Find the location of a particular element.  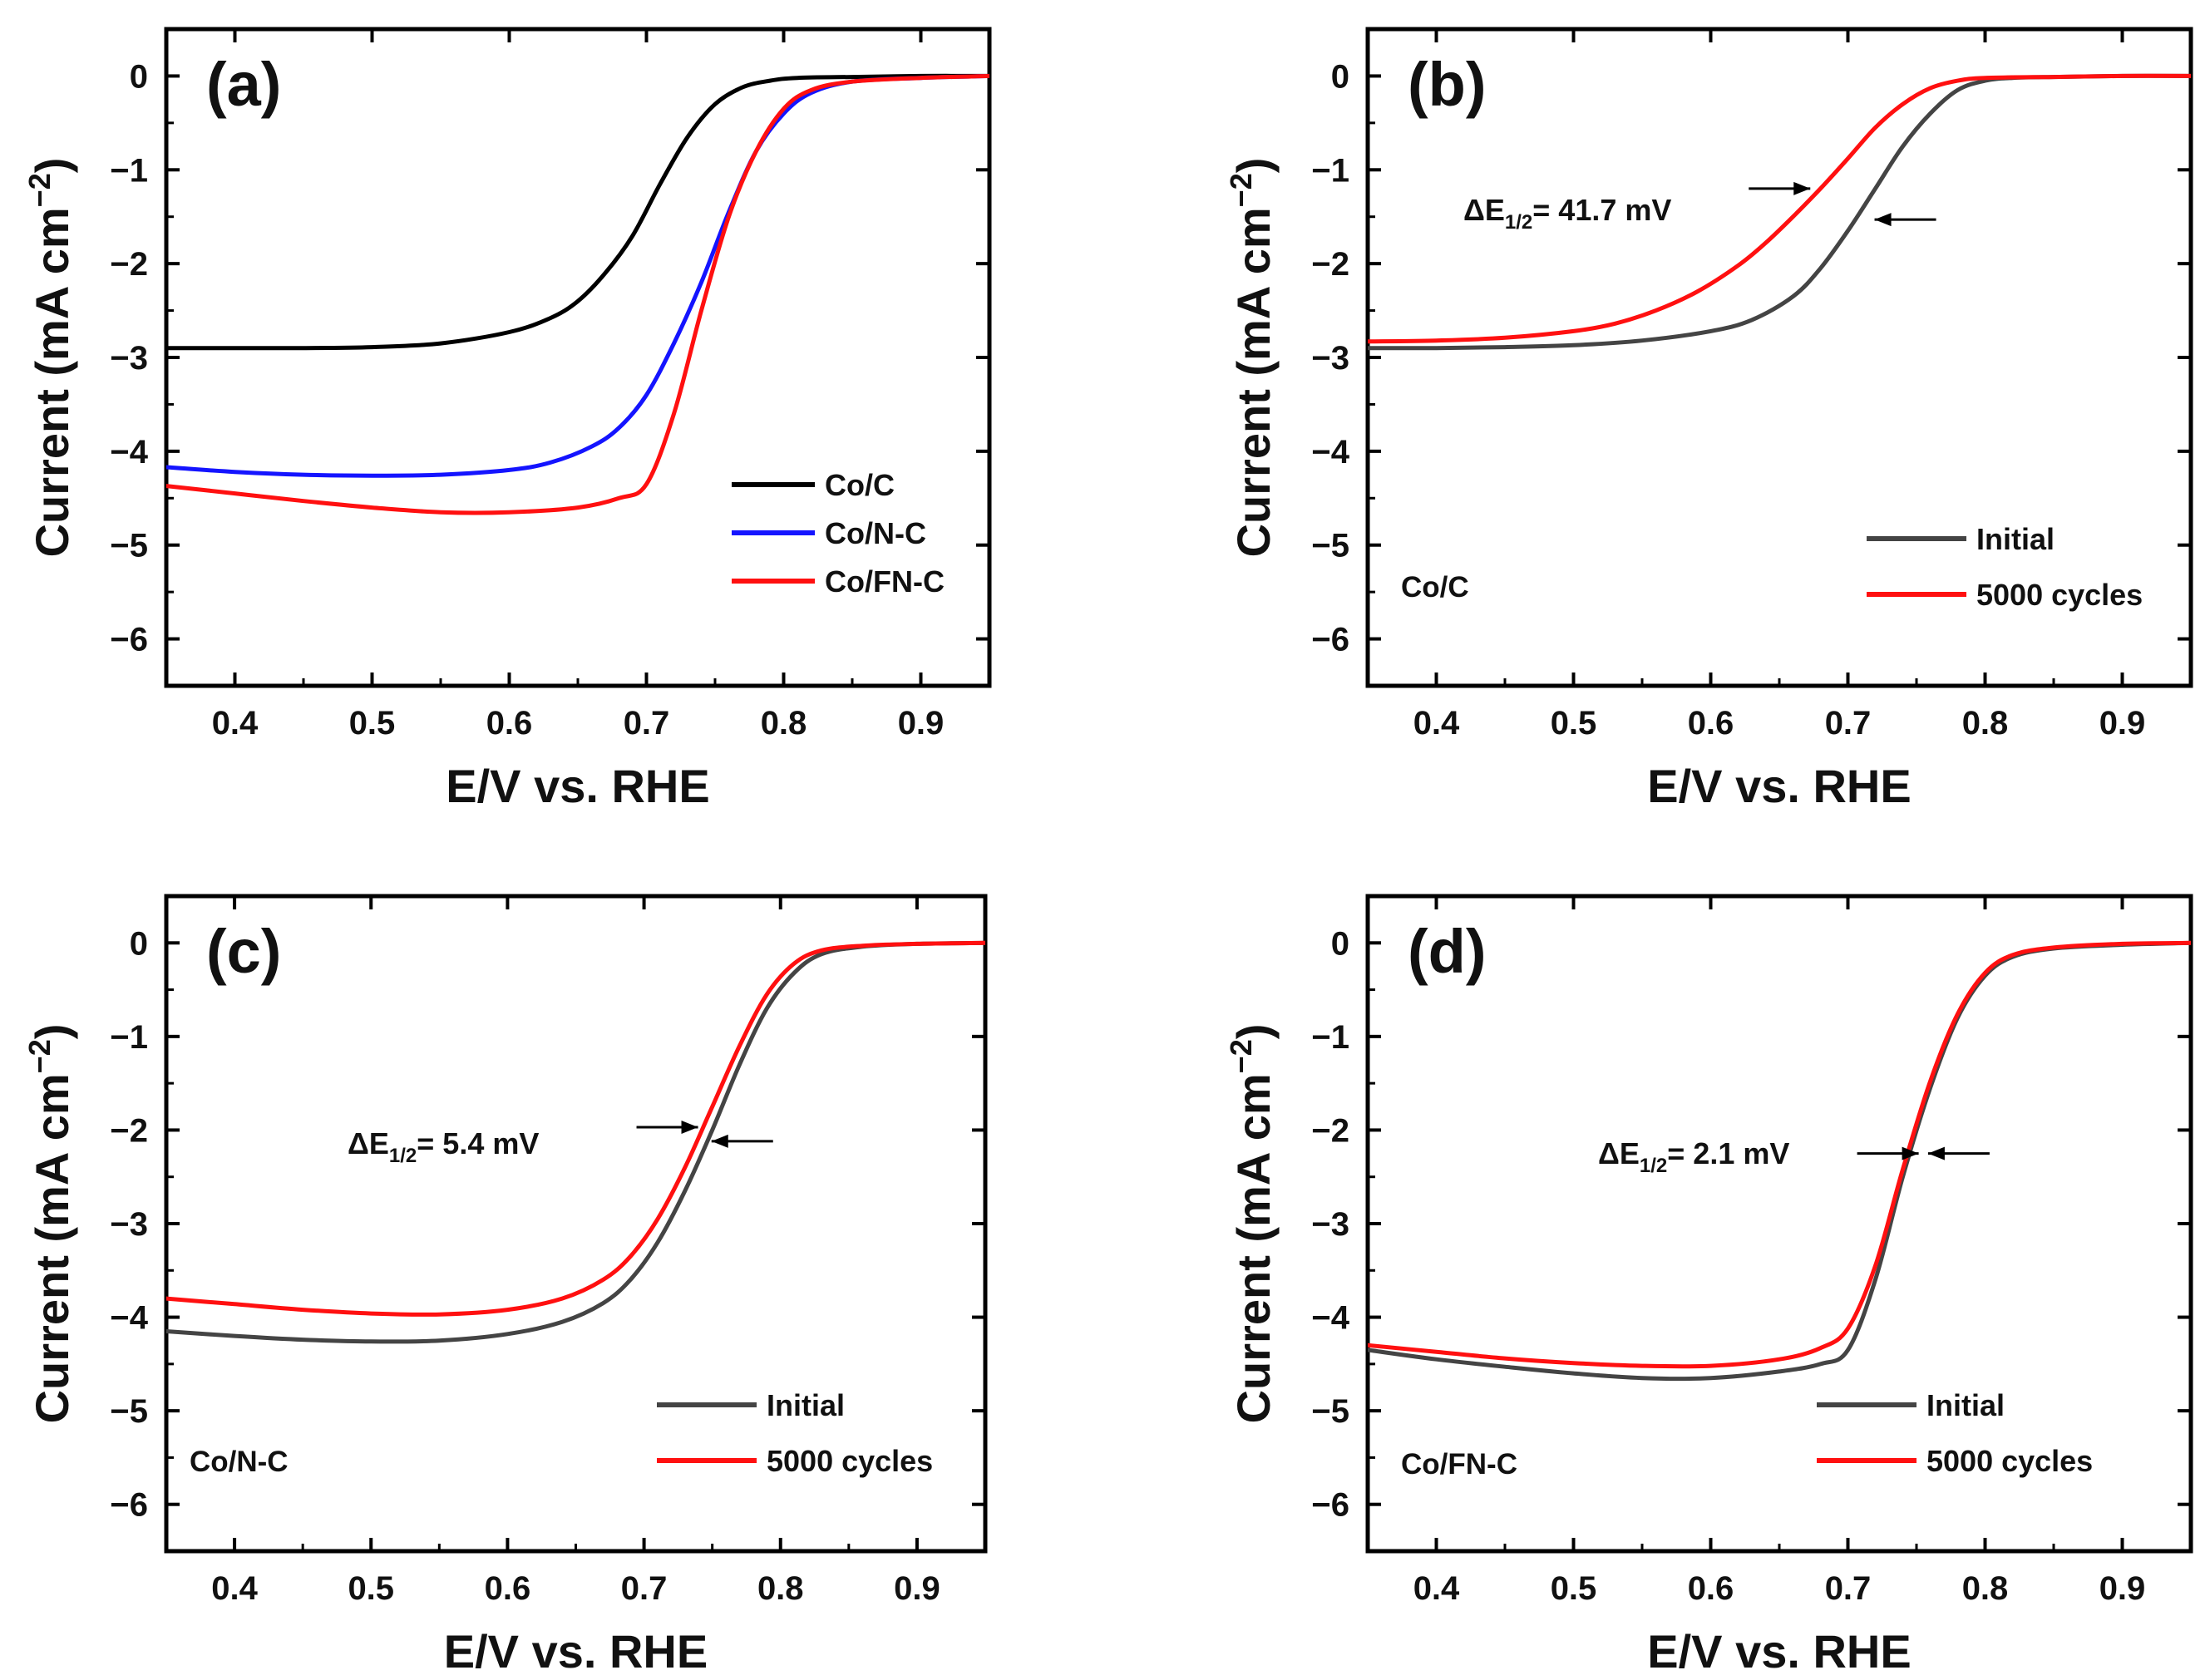

delta-e-value: = 41.7 mV is located at coordinates (1601, 210).